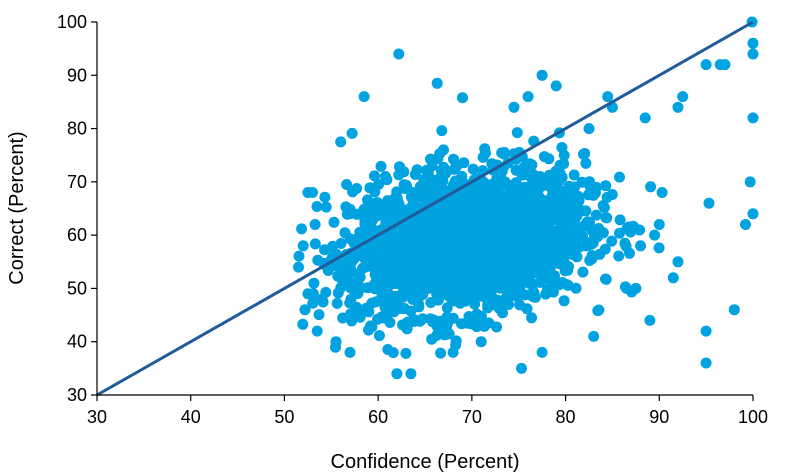 The height and width of the screenshot is (472, 796). What do you see at coordinates (77, 342) in the screenshot?
I see `y-tick-label: 40` at bounding box center [77, 342].